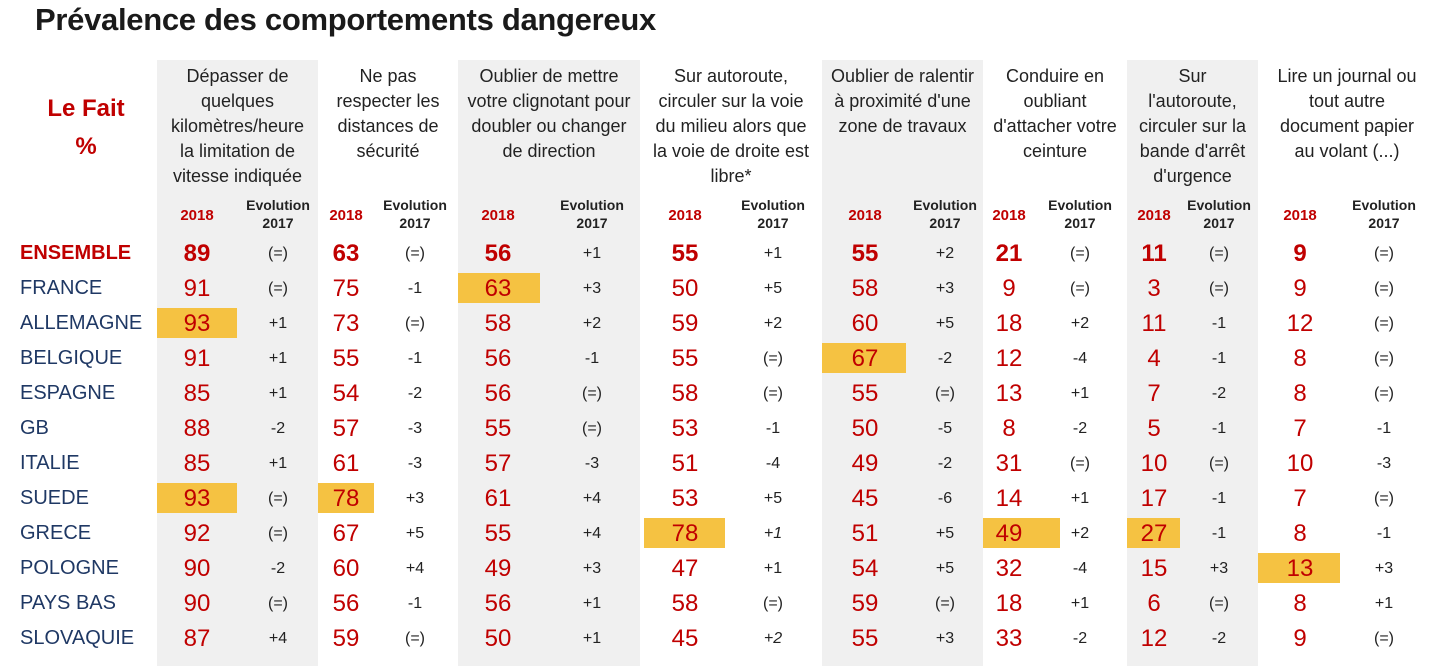  I want to click on value-2018: 10, so click(1300, 463).